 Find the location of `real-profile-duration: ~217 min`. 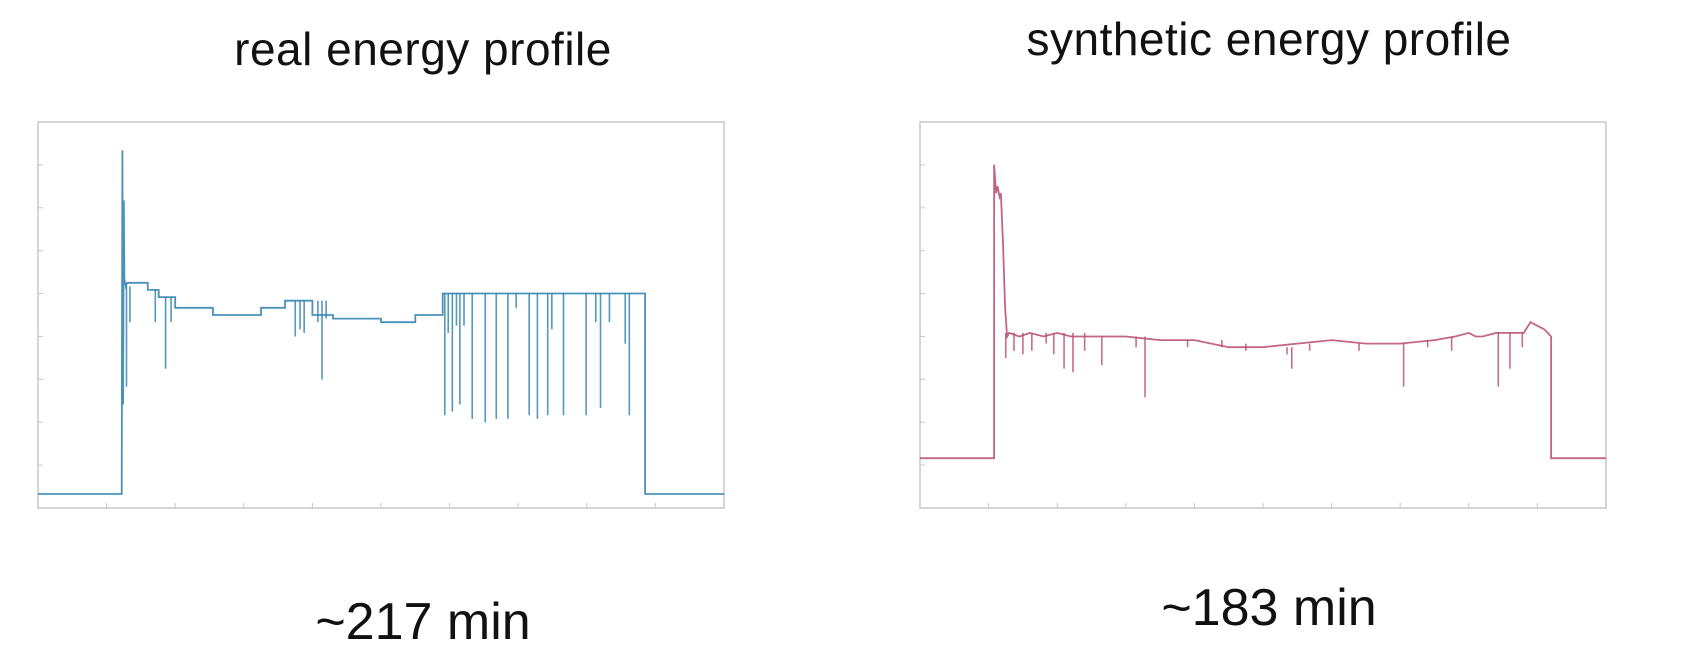

real-profile-duration: ~217 min is located at coordinates (423, 622).